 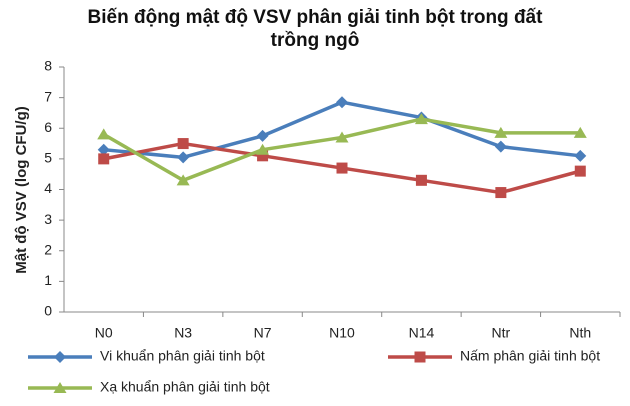 What do you see at coordinates (422, 333) in the screenshot?
I see `x-tick-label: N14` at bounding box center [422, 333].